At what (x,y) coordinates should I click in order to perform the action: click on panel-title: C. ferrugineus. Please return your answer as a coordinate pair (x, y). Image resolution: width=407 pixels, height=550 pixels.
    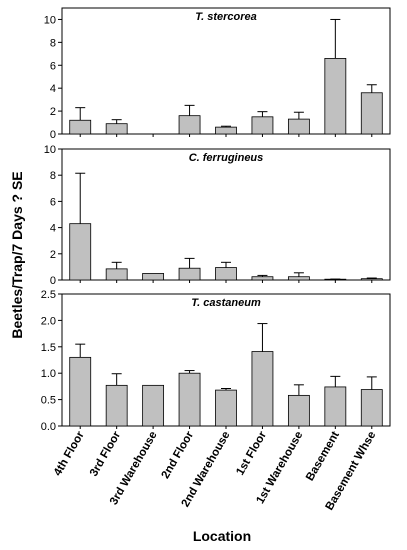
    Looking at the image, I should click on (226, 158).